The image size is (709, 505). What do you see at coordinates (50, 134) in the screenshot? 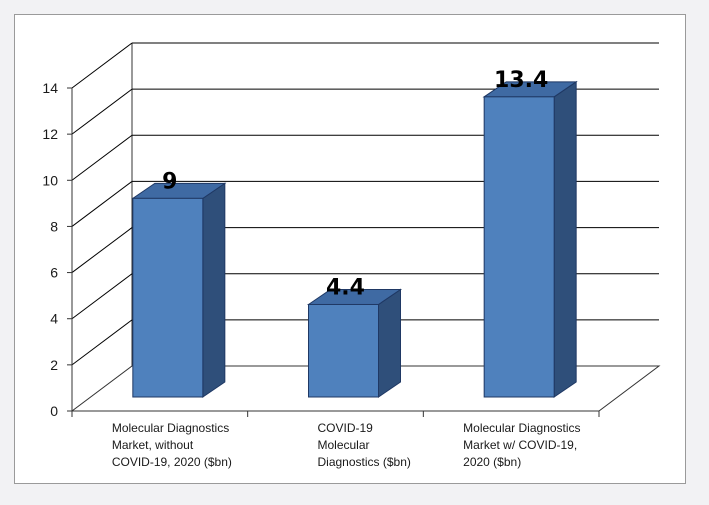
I see `y-tick-label-6: 12` at bounding box center [50, 134].